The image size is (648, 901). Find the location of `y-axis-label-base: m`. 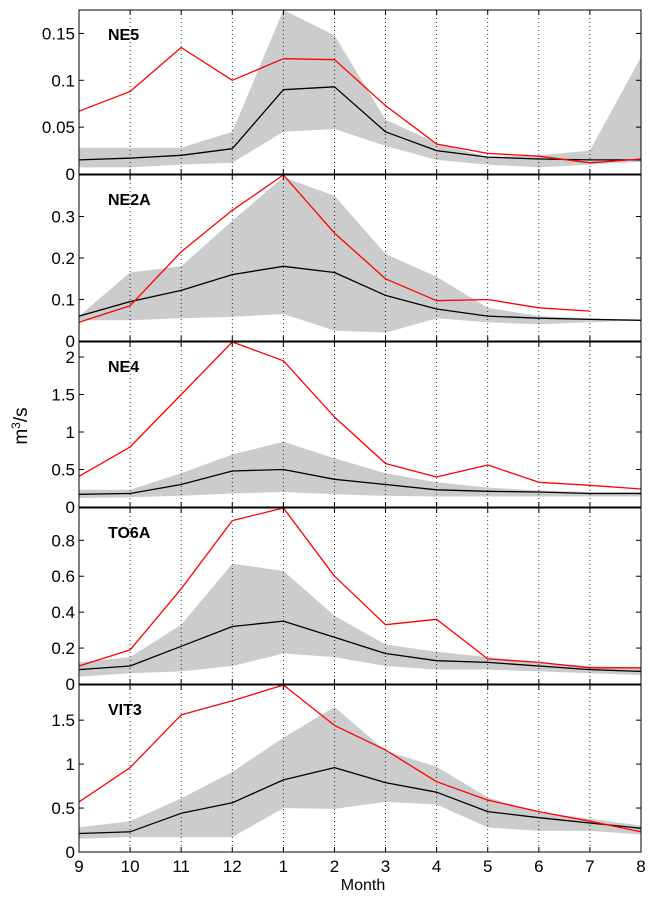

y-axis-label-base: m is located at coordinates (21, 437).